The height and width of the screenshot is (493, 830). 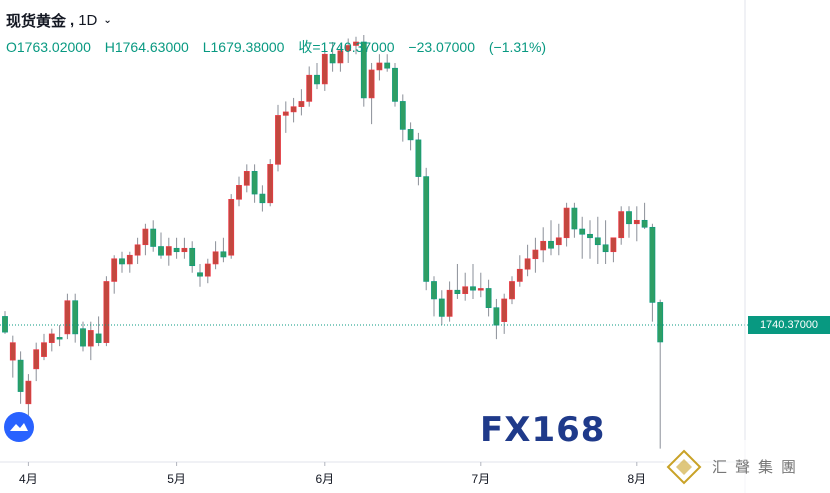 I want to click on timeframe-label: 1D, so click(x=88, y=20).